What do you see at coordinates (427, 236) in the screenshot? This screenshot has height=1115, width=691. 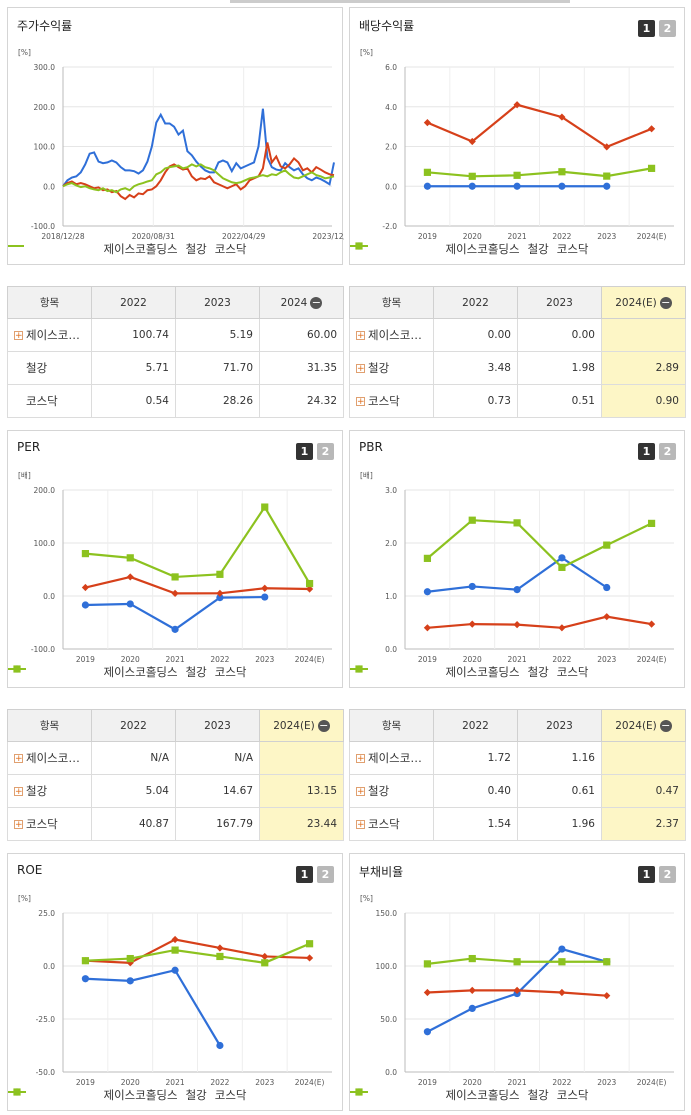 I see `x-tick-label: 2019` at bounding box center [427, 236].